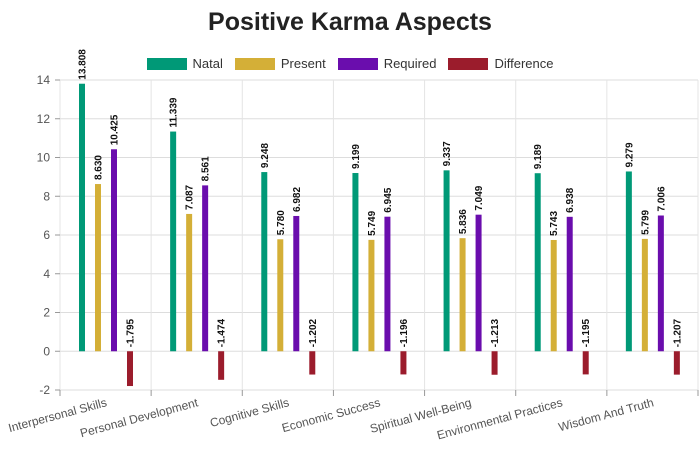  What do you see at coordinates (44, 119) in the screenshot?
I see `y-tick-label: 12` at bounding box center [44, 119].